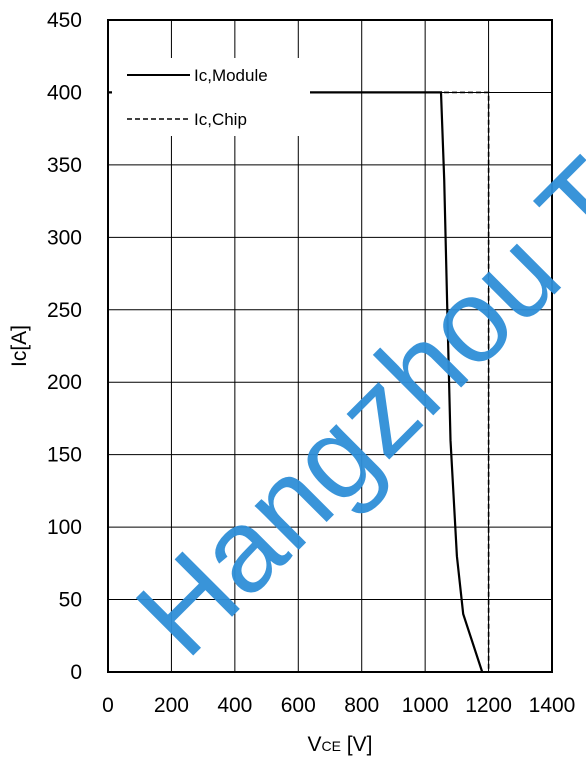 The width and height of the screenshot is (586, 757). I want to click on y-tick-label: 300, so click(64, 237).